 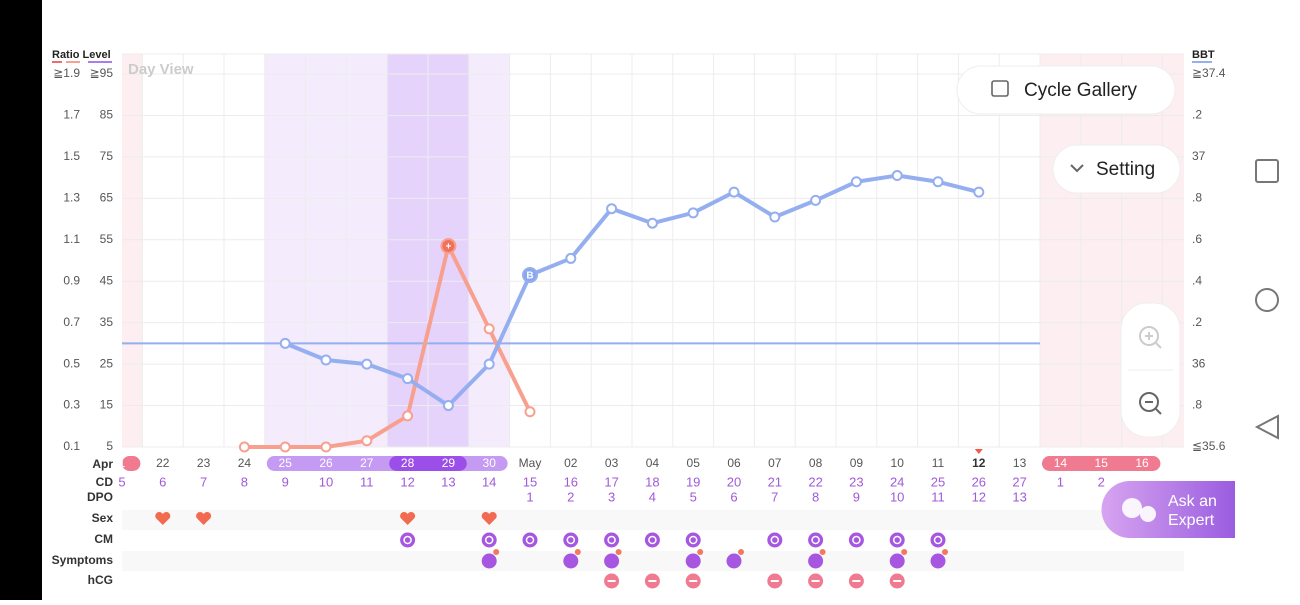 What do you see at coordinates (1125, 169) in the screenshot?
I see `button-label: Setting` at bounding box center [1125, 169].